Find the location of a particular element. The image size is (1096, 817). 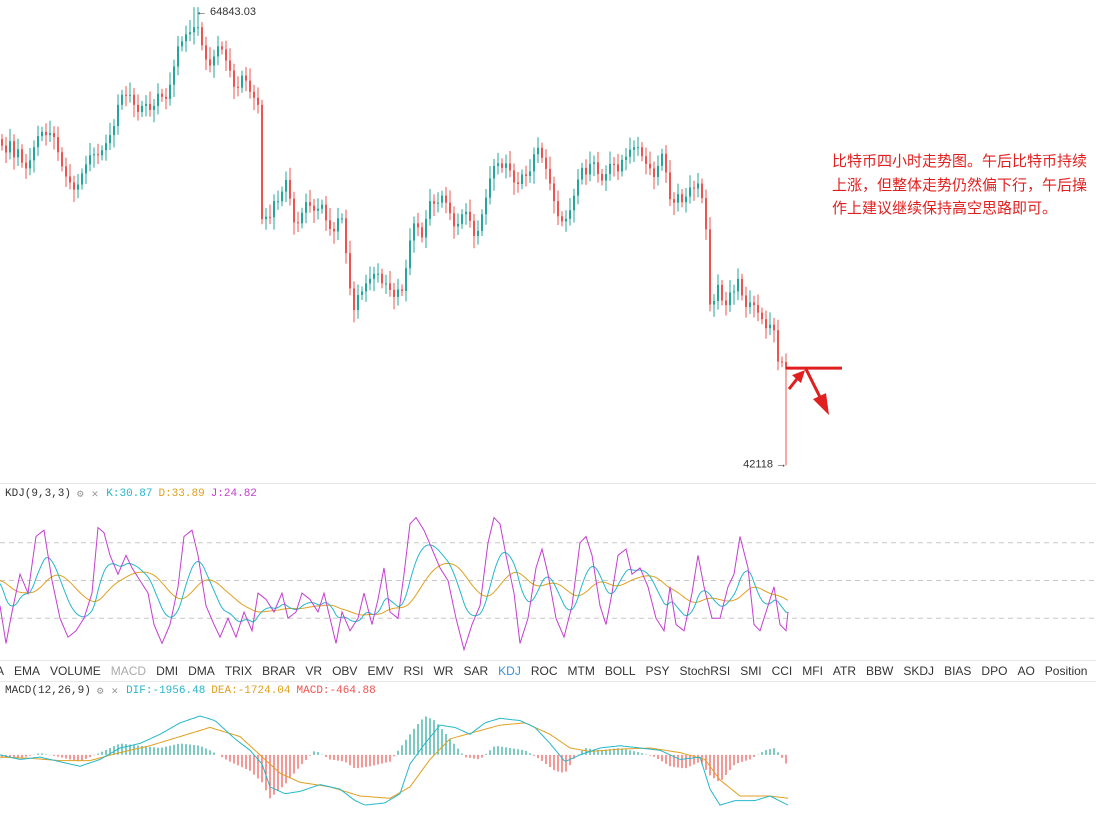

tab-ao: AO is located at coordinates (1026, 671).